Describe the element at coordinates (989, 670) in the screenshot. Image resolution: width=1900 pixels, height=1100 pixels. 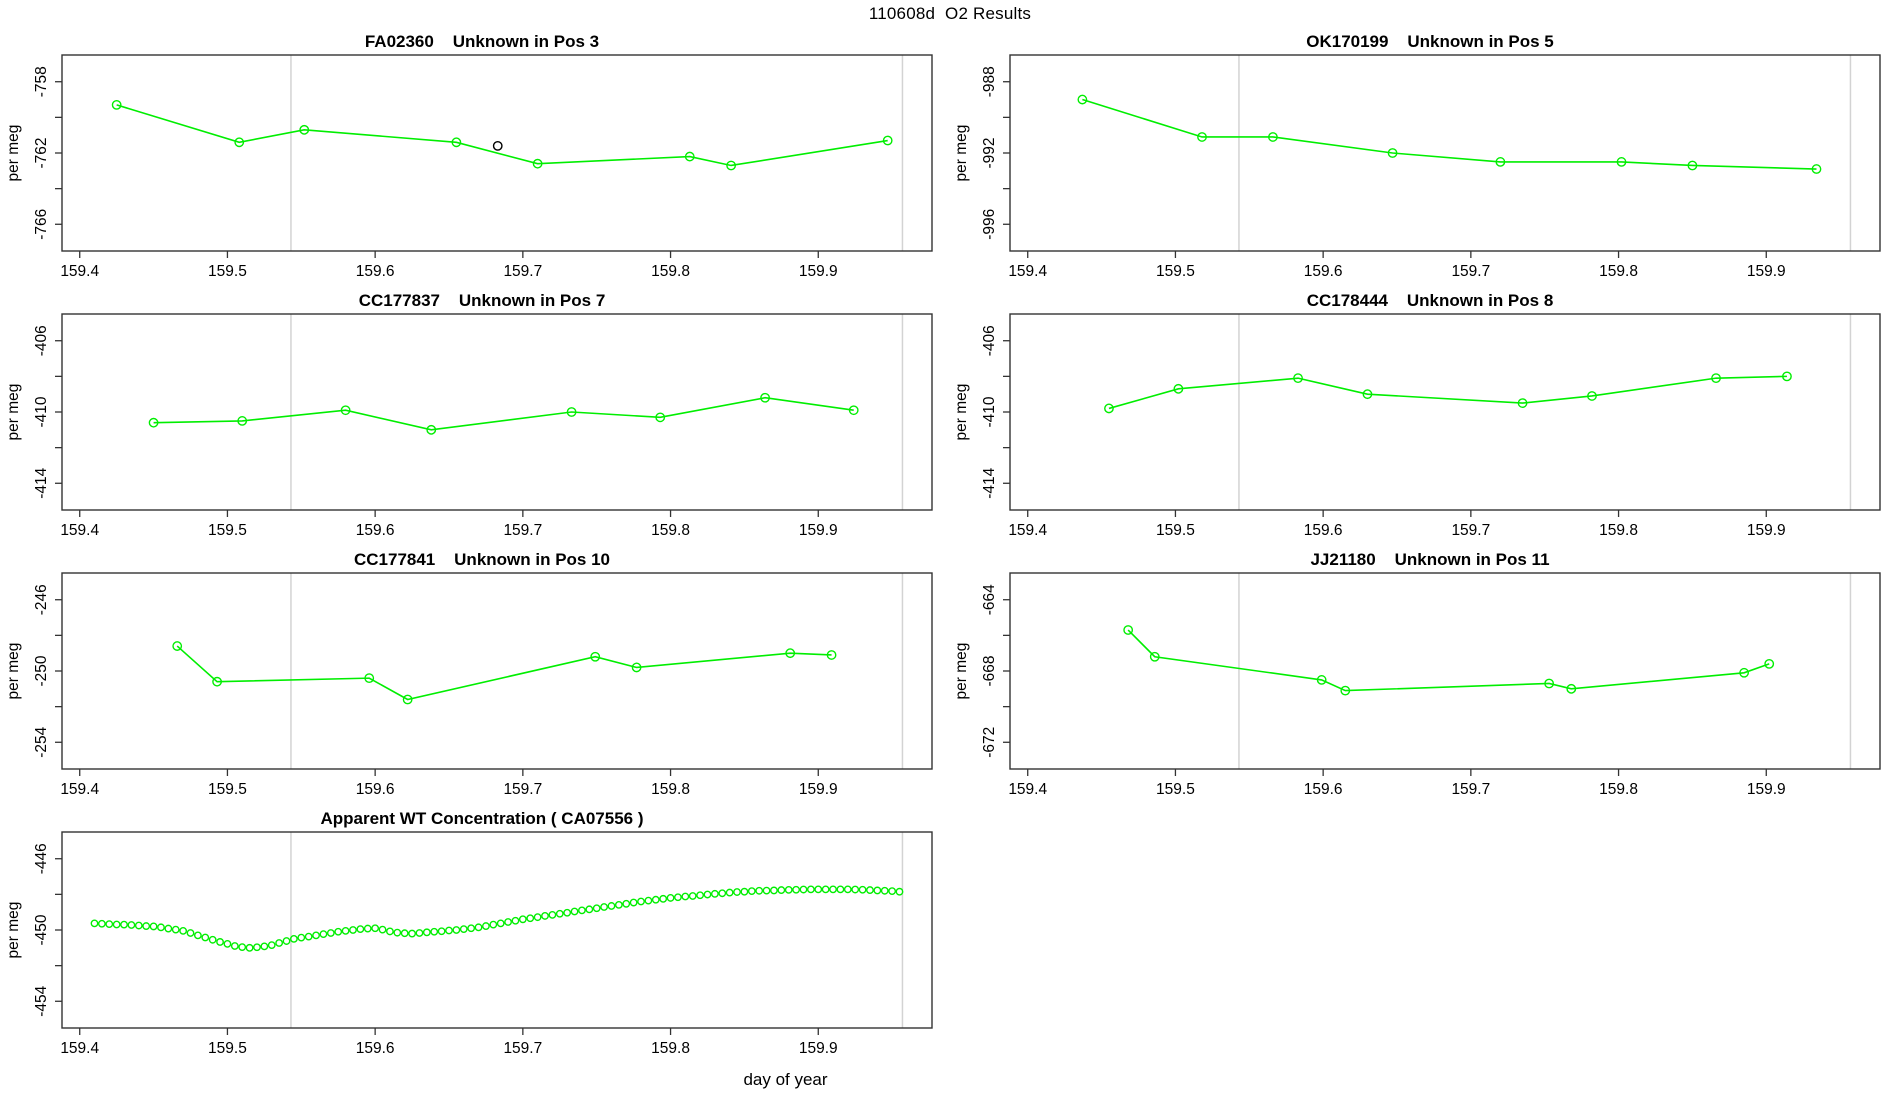
I see `y-tick-label: -668` at that location.